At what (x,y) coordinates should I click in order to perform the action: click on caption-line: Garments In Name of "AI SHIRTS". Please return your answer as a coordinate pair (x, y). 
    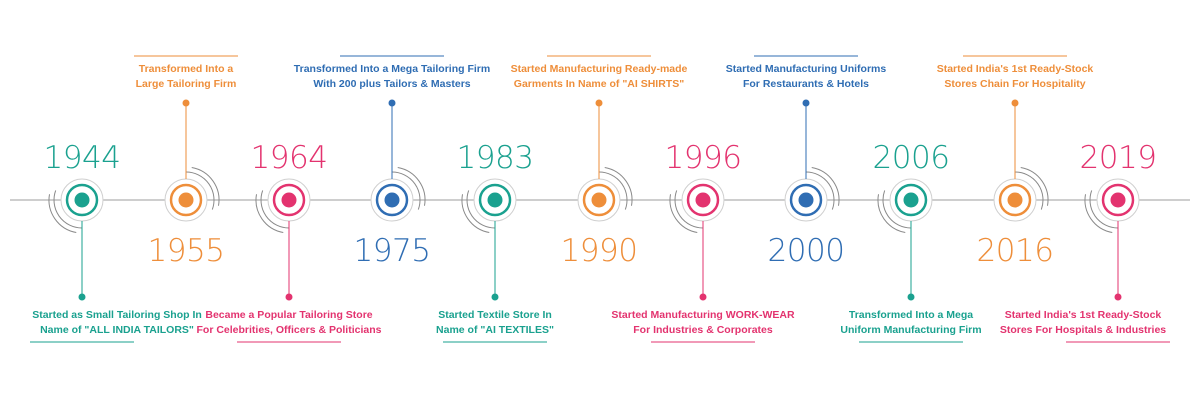
    Looking at the image, I should click on (599, 84).